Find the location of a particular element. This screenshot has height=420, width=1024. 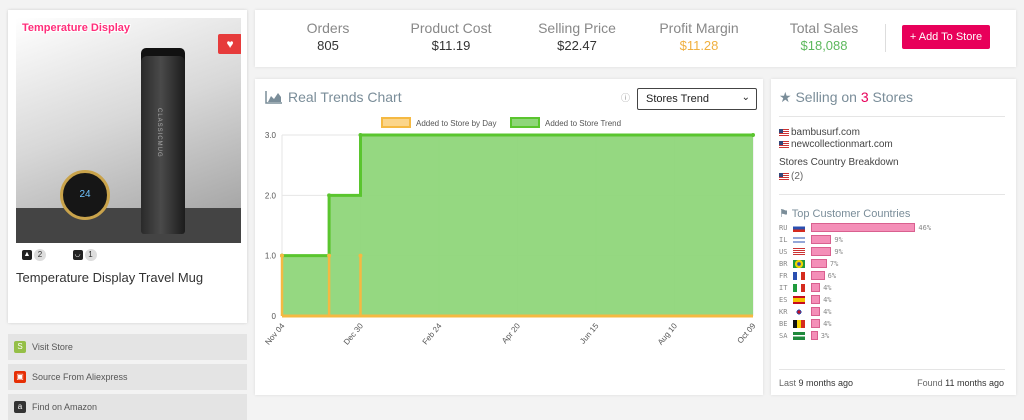

amazon-label: Find on Amazon is located at coordinates (65, 407).